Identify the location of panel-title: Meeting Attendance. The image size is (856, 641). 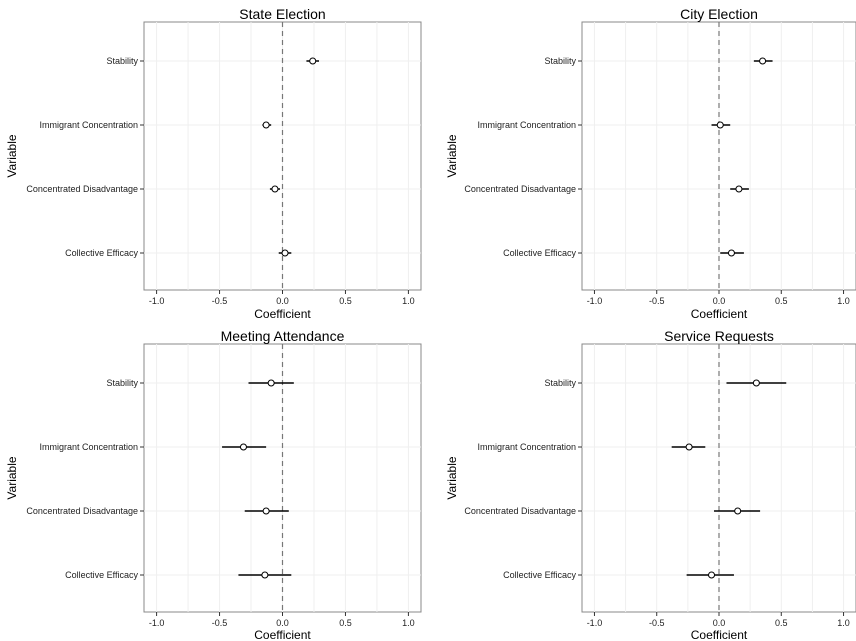
(283, 336).